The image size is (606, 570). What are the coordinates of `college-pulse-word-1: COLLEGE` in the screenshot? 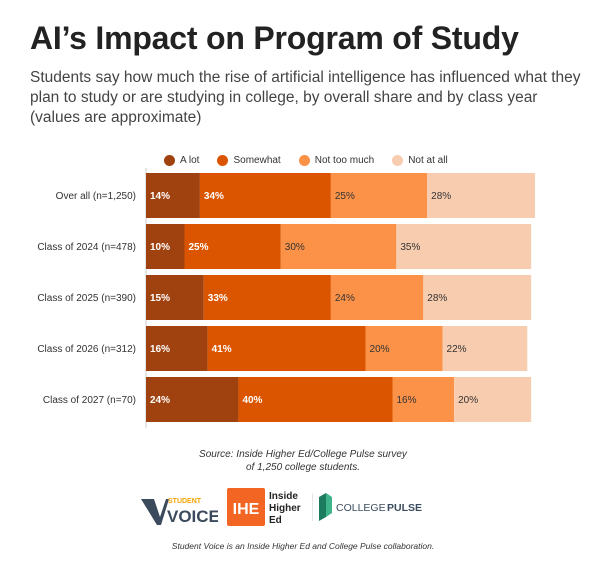 It's located at (361, 508).